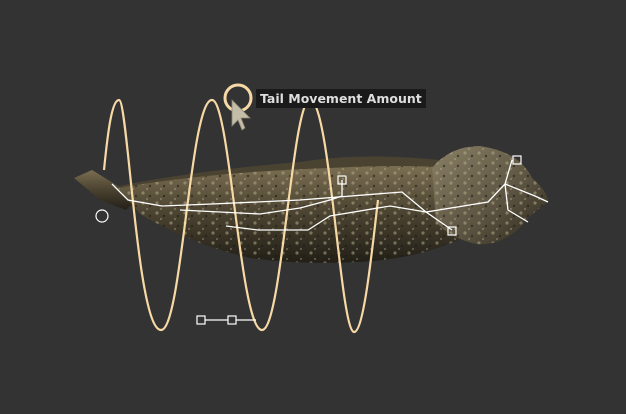 This screenshot has width=626, height=414. What do you see at coordinates (452, 231) in the screenshot?
I see `rig-handle-belly` at bounding box center [452, 231].